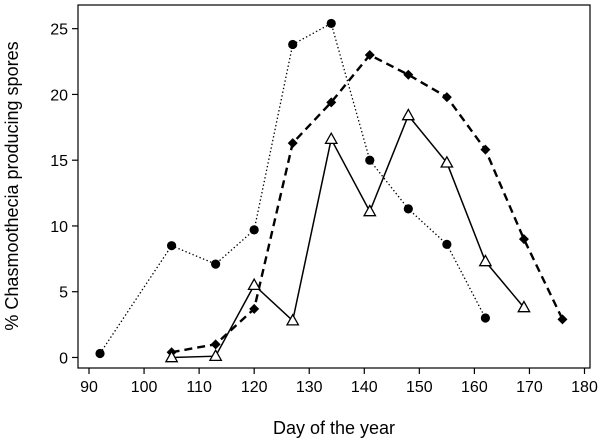 Image resolution: width=600 pixels, height=445 pixels. What do you see at coordinates (199, 387) in the screenshot?
I see `x-tick-label: 110` at bounding box center [199, 387].